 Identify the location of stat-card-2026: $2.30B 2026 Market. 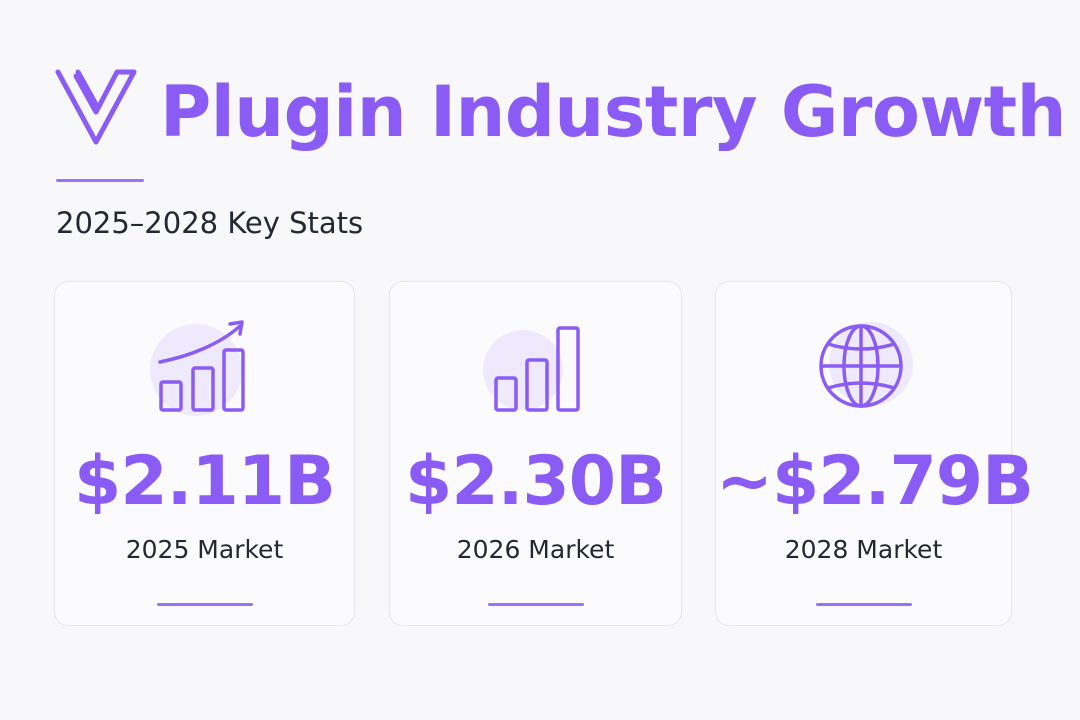
(535, 453).